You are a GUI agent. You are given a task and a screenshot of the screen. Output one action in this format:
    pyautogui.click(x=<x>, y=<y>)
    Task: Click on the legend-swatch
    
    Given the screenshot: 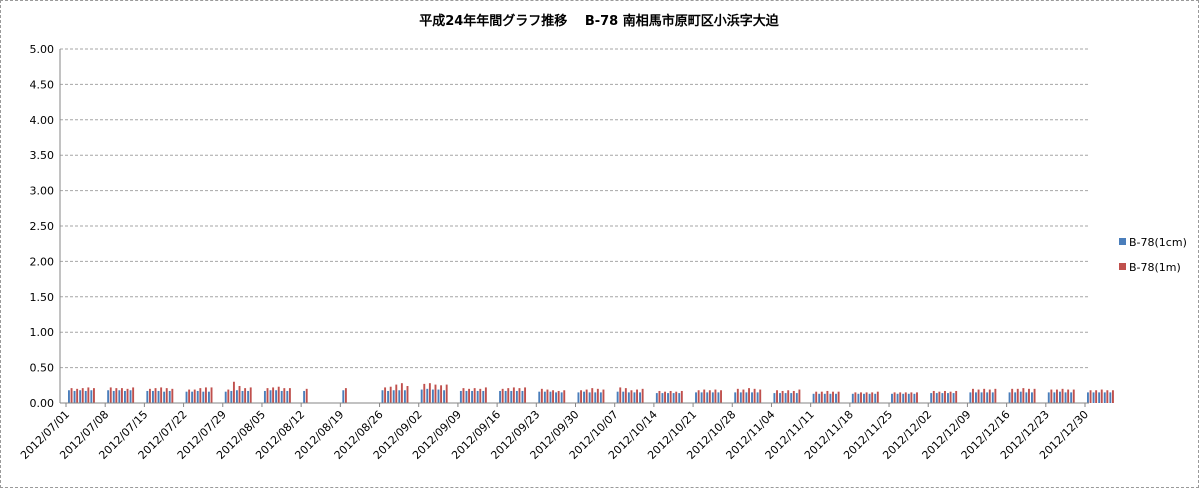 What is the action you would take?
    pyautogui.click(x=1122, y=241)
    